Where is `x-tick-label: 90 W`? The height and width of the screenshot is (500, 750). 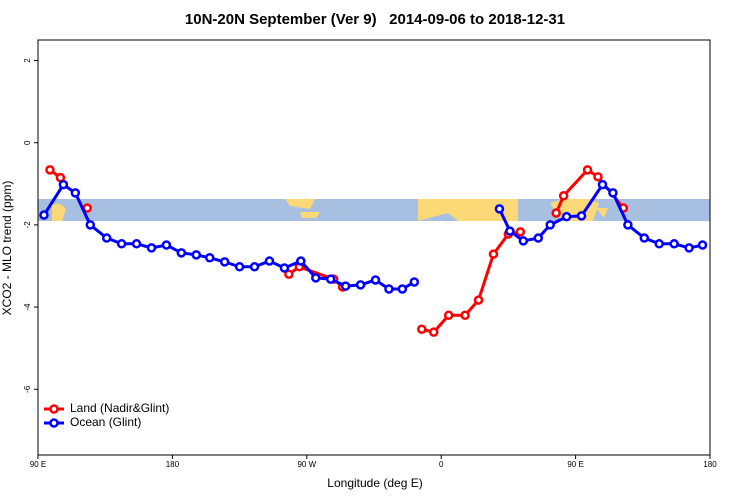 x-tick-label: 90 W is located at coordinates (306, 464).